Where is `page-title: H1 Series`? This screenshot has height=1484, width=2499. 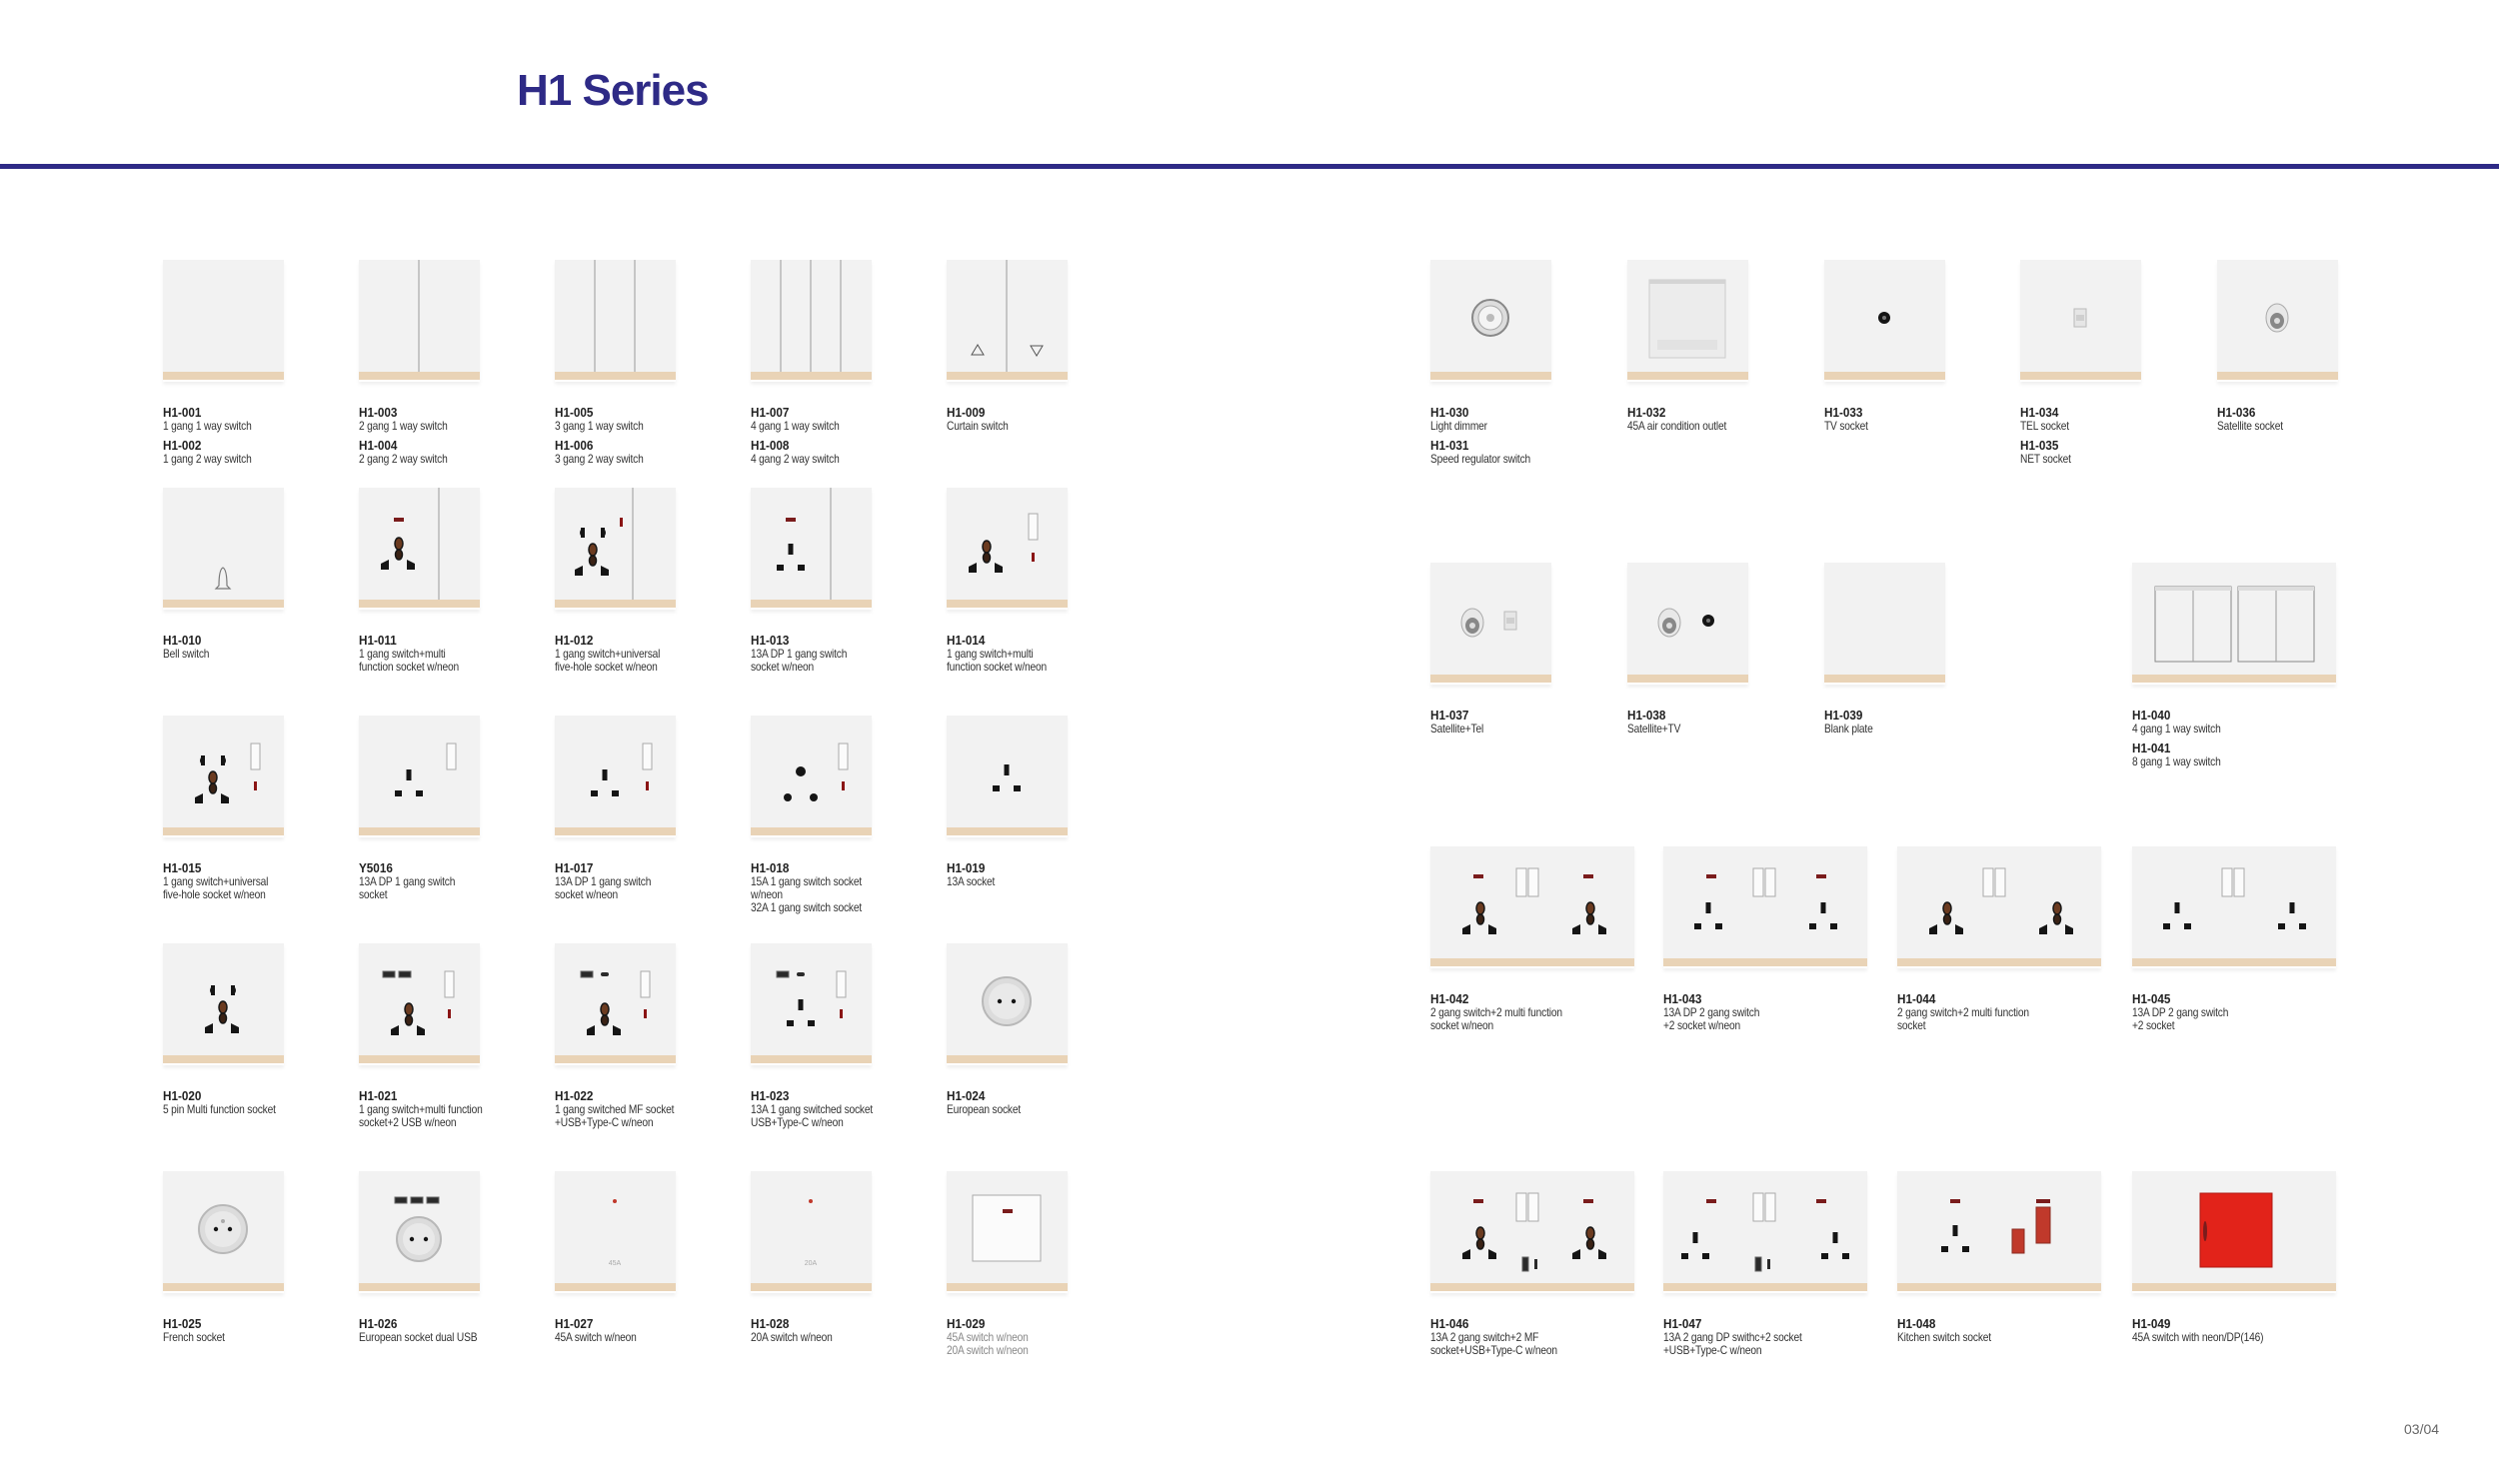 page-title: H1 Series is located at coordinates (613, 90).